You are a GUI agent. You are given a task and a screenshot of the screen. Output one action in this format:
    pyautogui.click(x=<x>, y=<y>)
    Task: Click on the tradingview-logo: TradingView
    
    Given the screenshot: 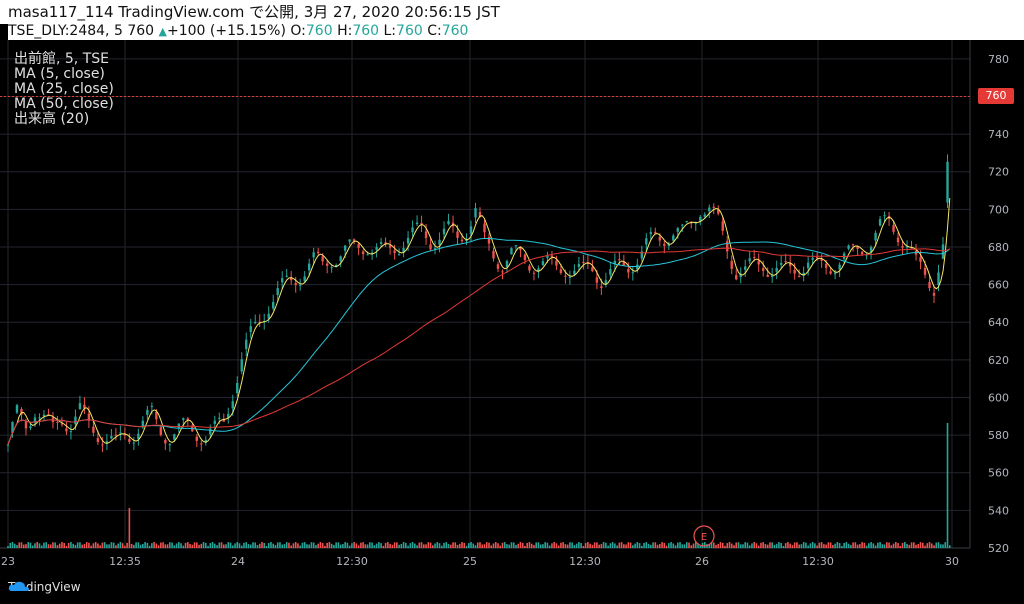 What is the action you would take?
    pyautogui.click(x=44, y=587)
    